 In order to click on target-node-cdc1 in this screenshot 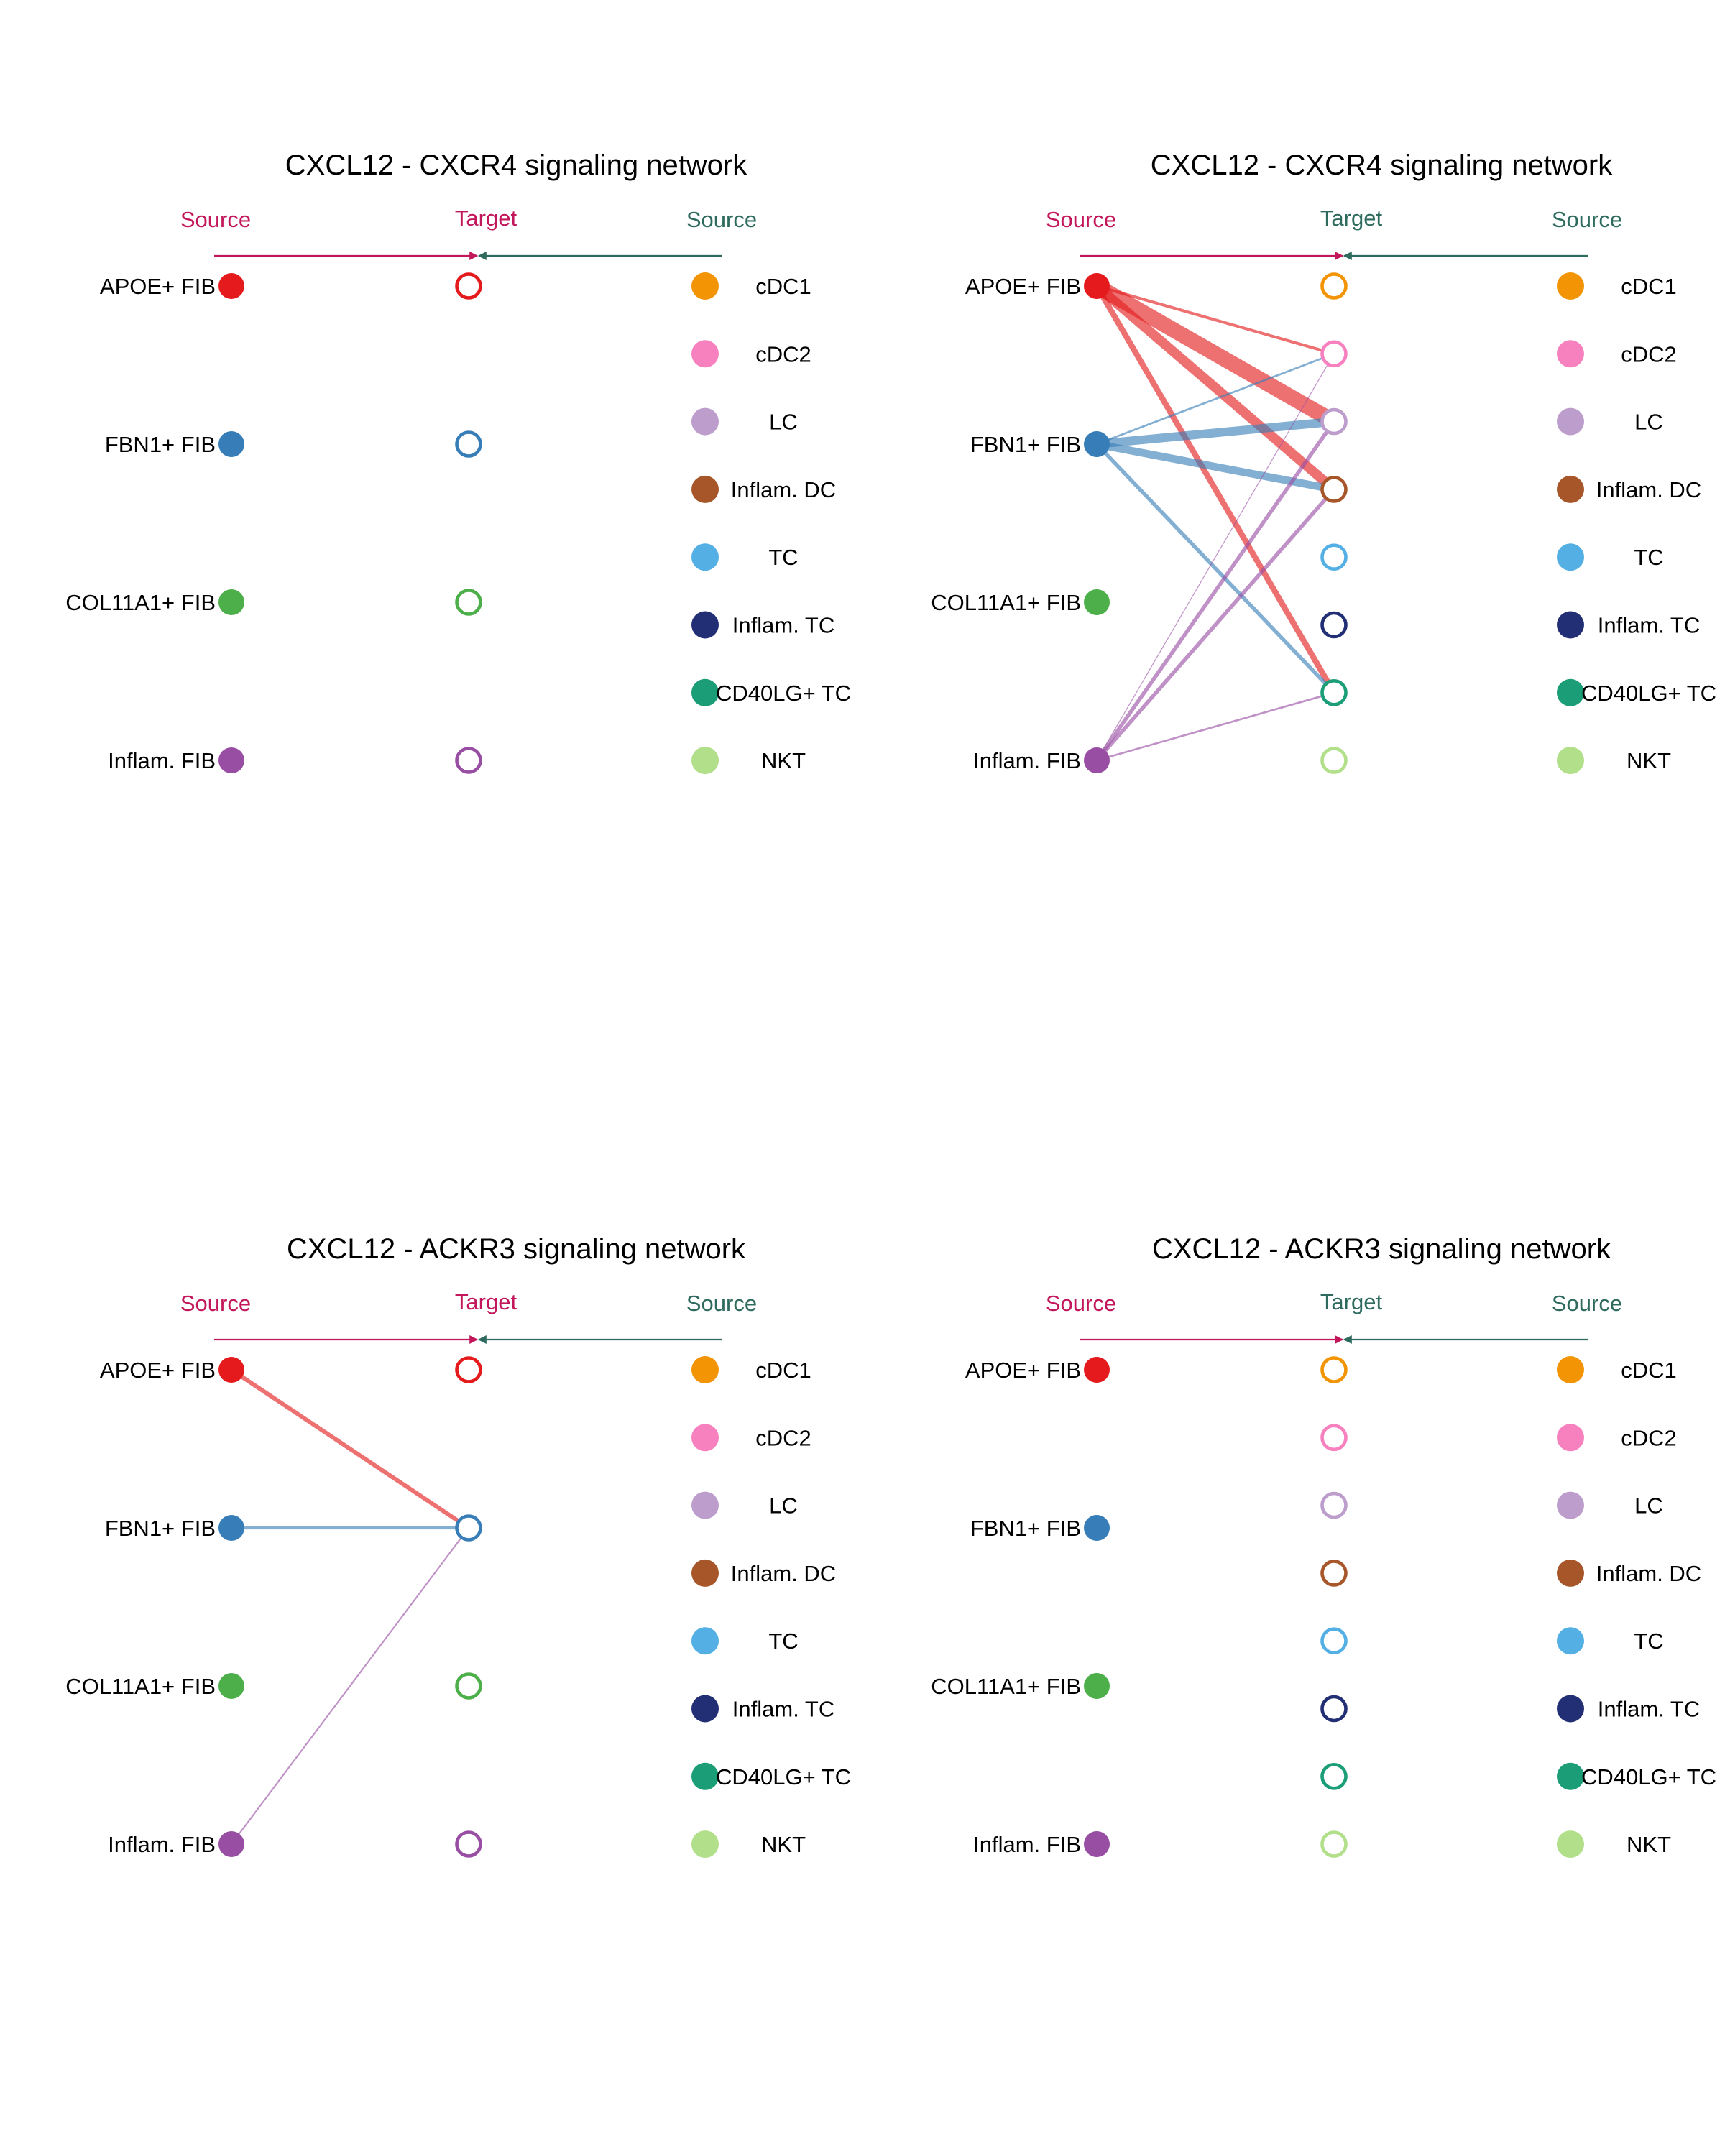, I will do `click(1334, 286)`.